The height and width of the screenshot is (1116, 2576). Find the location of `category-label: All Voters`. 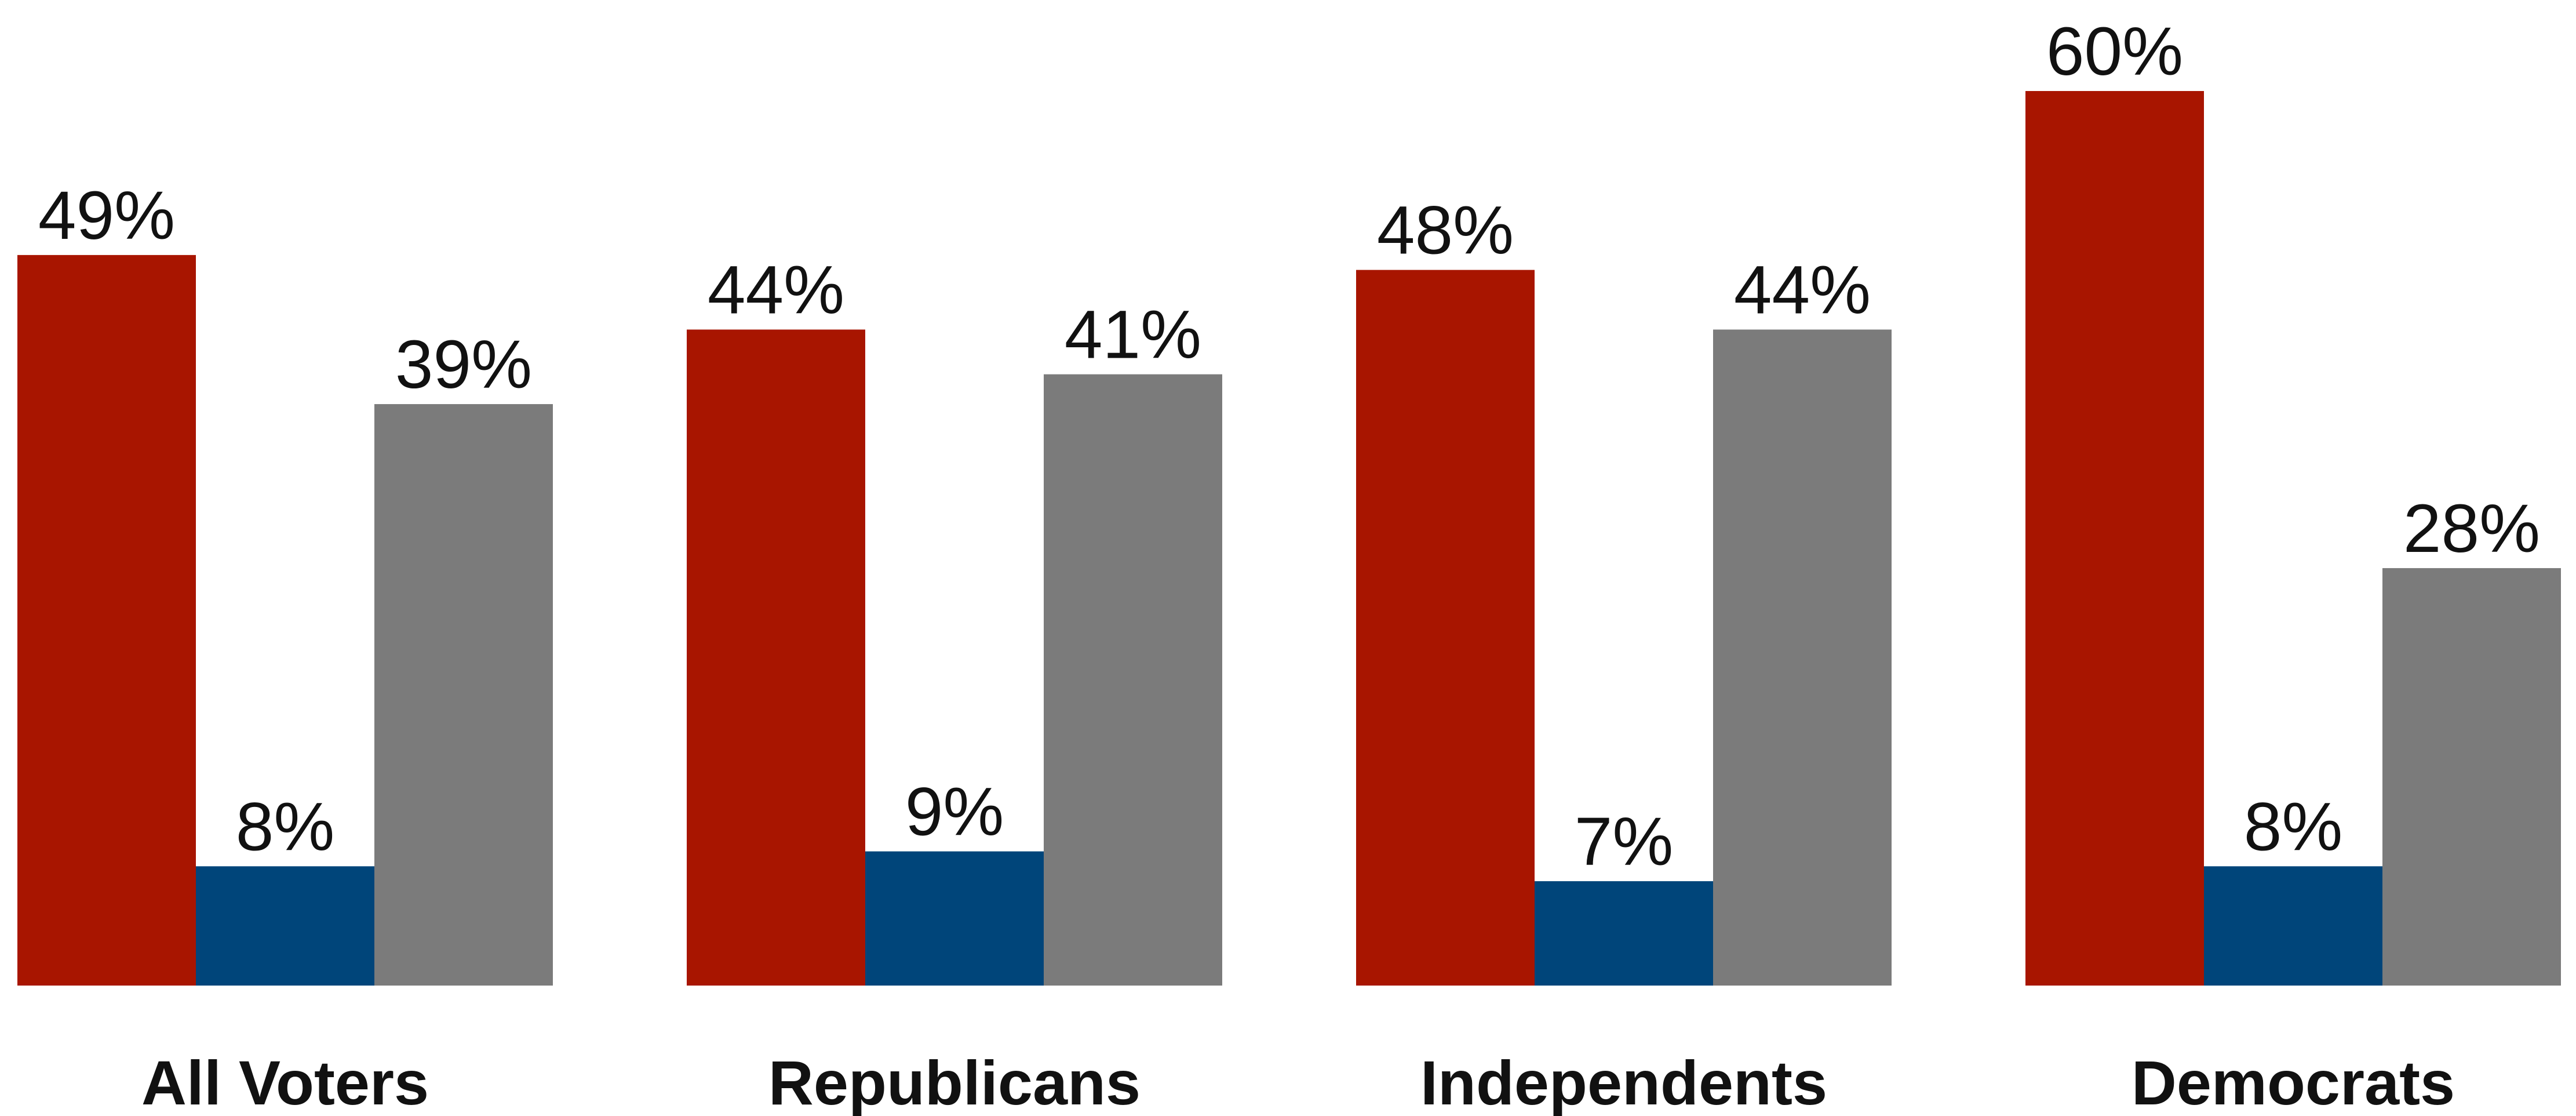

category-label: All Voters is located at coordinates (285, 1082).